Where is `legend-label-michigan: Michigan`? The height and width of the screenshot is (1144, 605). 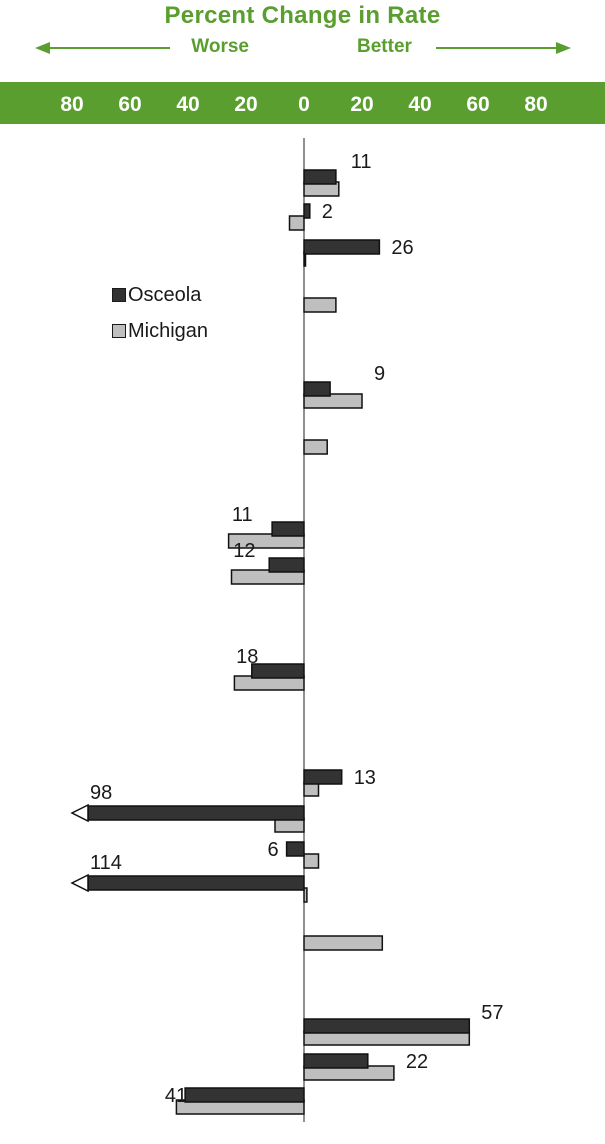 legend-label-michigan: Michigan is located at coordinates (168, 331).